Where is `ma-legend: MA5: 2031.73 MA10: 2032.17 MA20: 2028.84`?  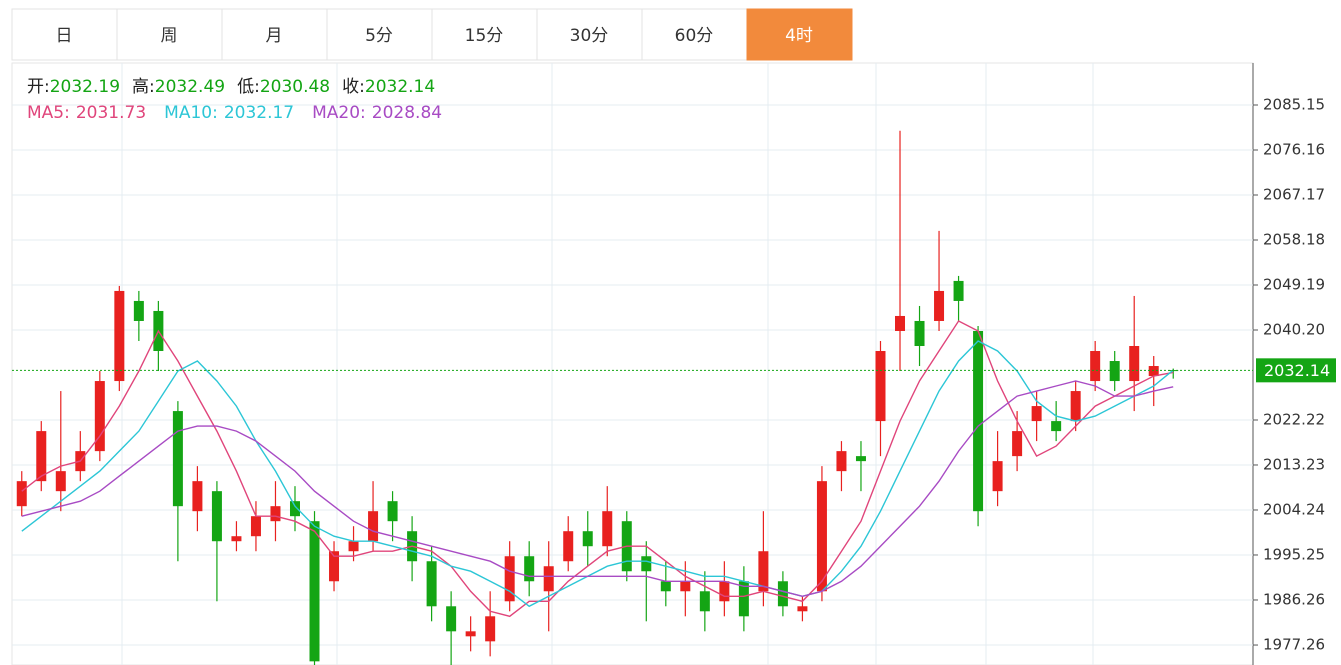 ma-legend: MA5: 2031.73 MA10: 2032.17 MA20: 2028.84 is located at coordinates (234, 113).